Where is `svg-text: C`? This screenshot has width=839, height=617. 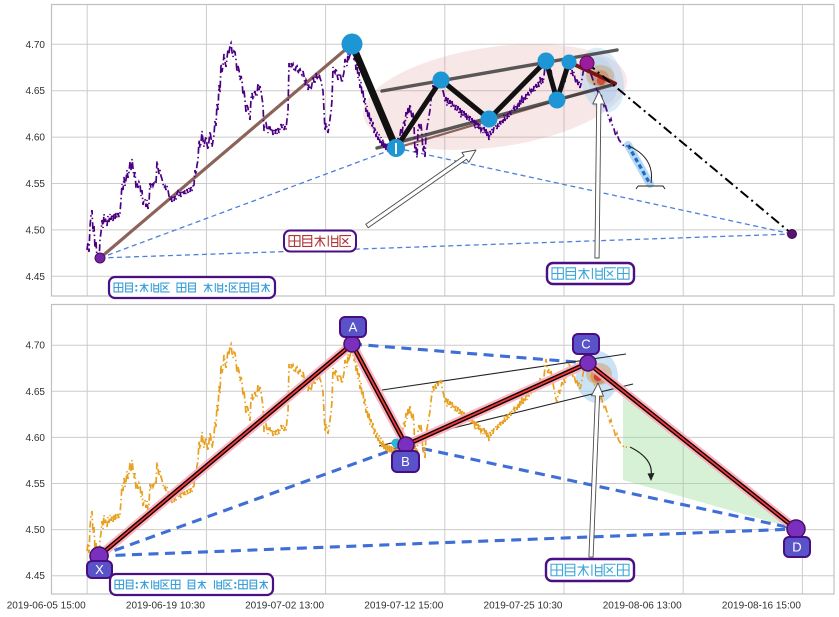 svg-text: C is located at coordinates (585, 344).